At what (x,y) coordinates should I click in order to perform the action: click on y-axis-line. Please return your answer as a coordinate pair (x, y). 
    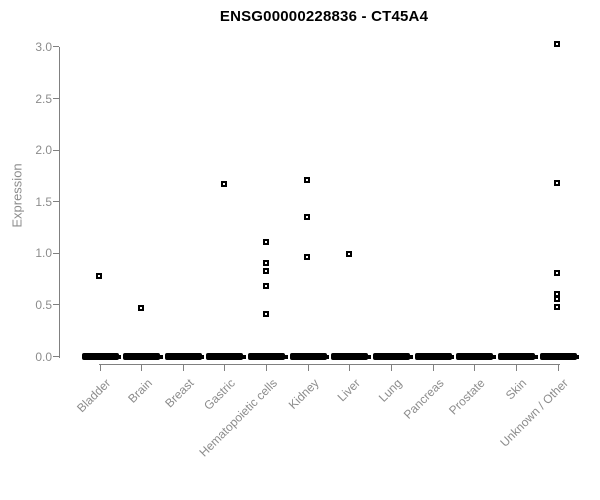
    Looking at the image, I should click on (59, 202).